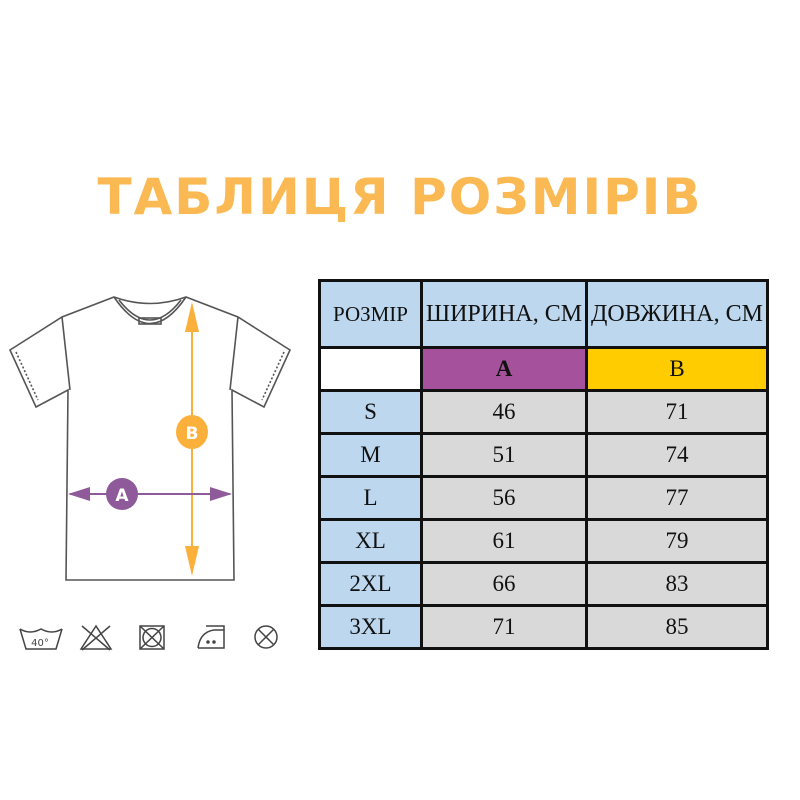 The height and width of the screenshot is (800, 800). I want to click on table-row: 3XL 71 85, so click(543, 627).